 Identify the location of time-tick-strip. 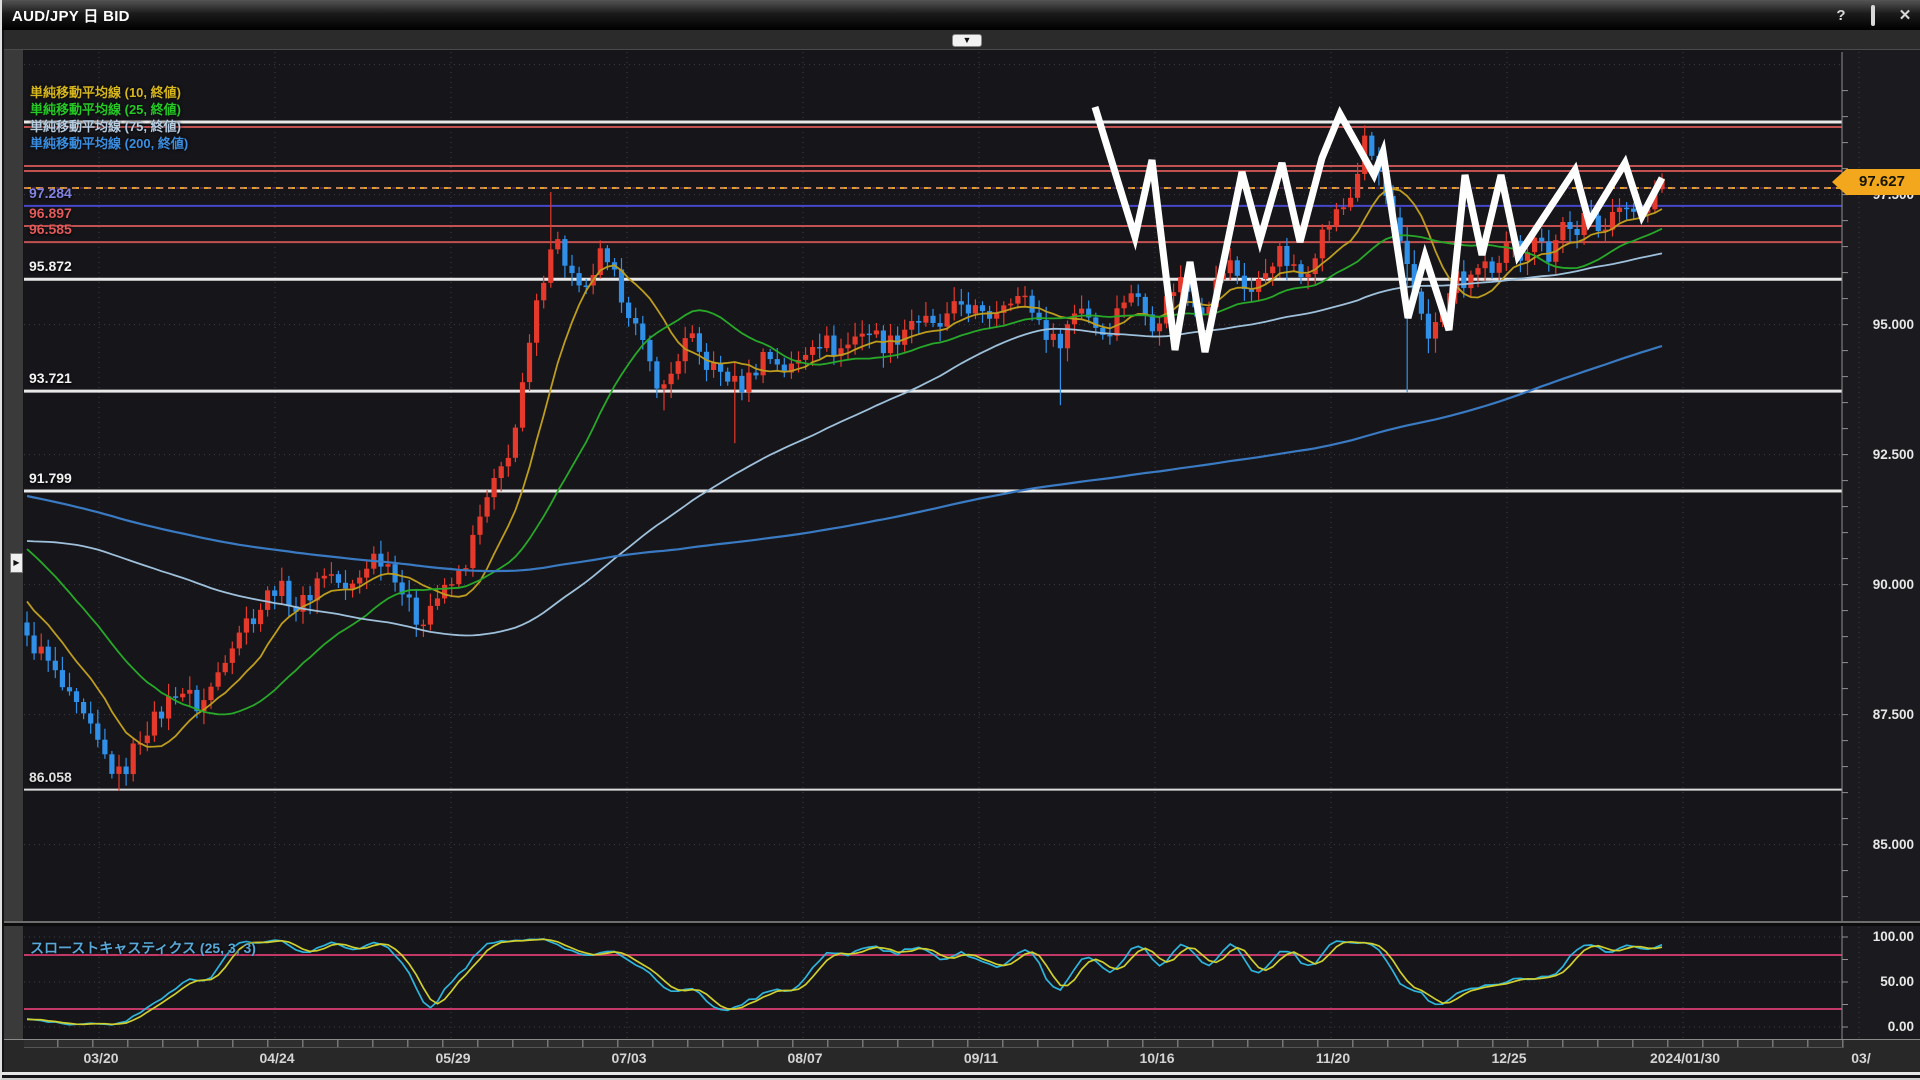
(934, 1044).